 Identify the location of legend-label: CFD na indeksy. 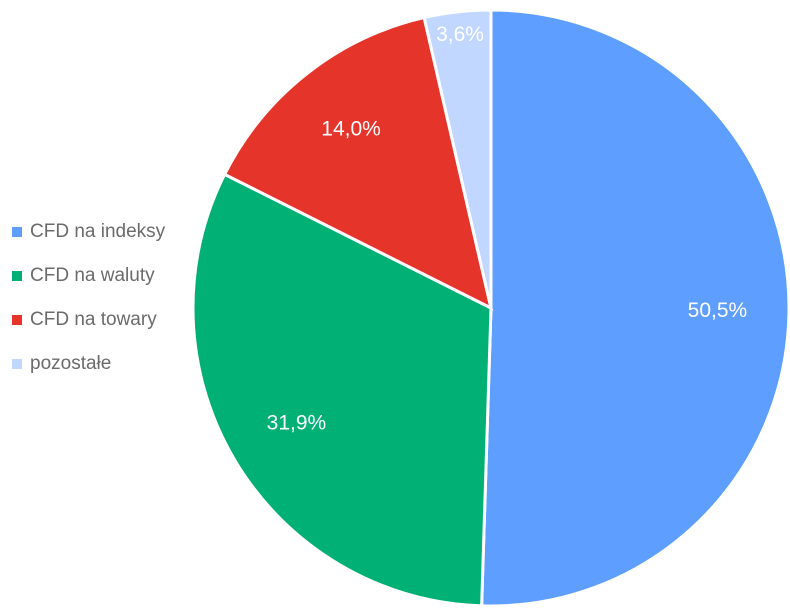
(98, 231).